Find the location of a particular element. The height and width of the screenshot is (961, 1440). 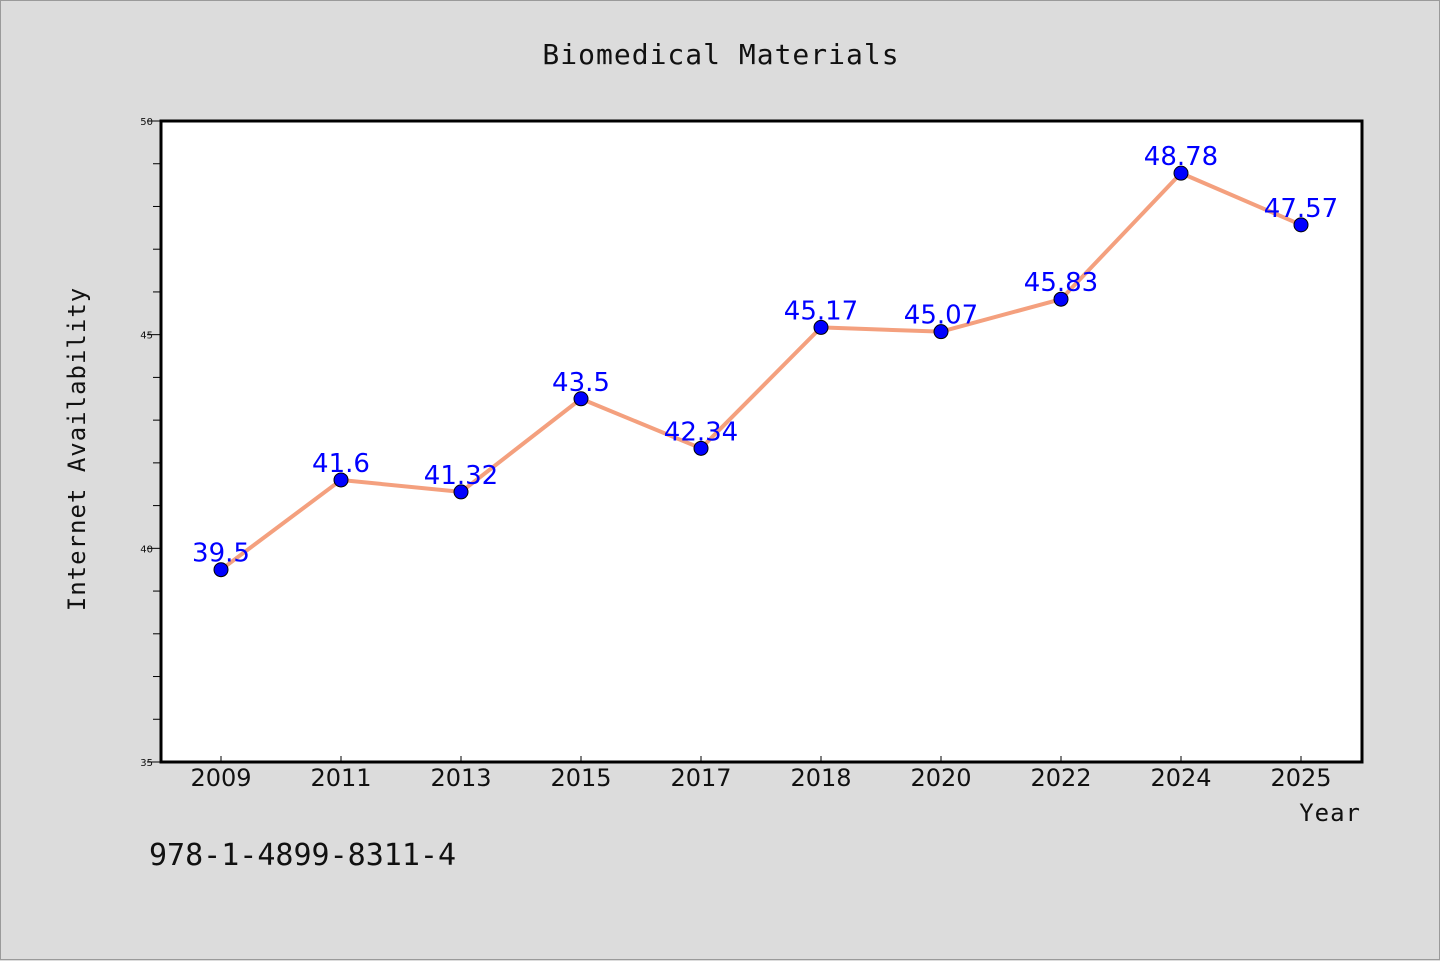

data-label: 42.34 is located at coordinates (701, 432).